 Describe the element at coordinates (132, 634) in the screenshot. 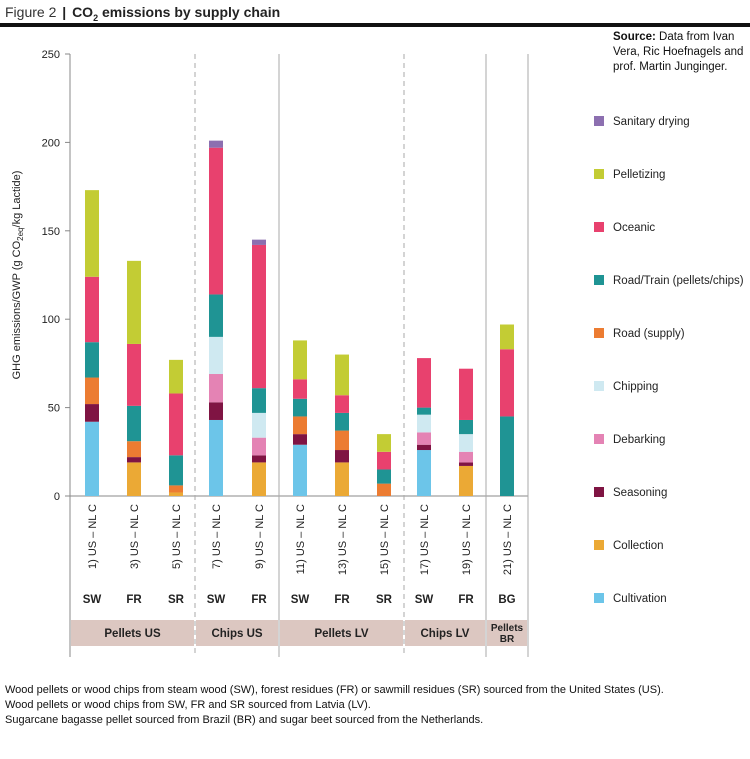

I see `group-label: Pellets US` at that location.